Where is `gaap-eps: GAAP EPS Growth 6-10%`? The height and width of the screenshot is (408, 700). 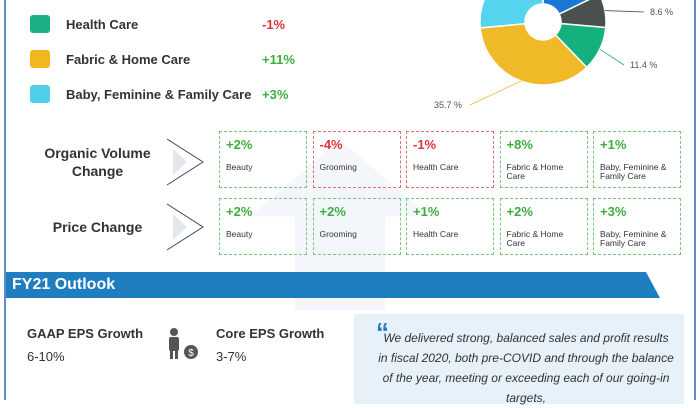
gaap-eps: GAAP EPS Growth 6-10% is located at coordinates (85, 345).